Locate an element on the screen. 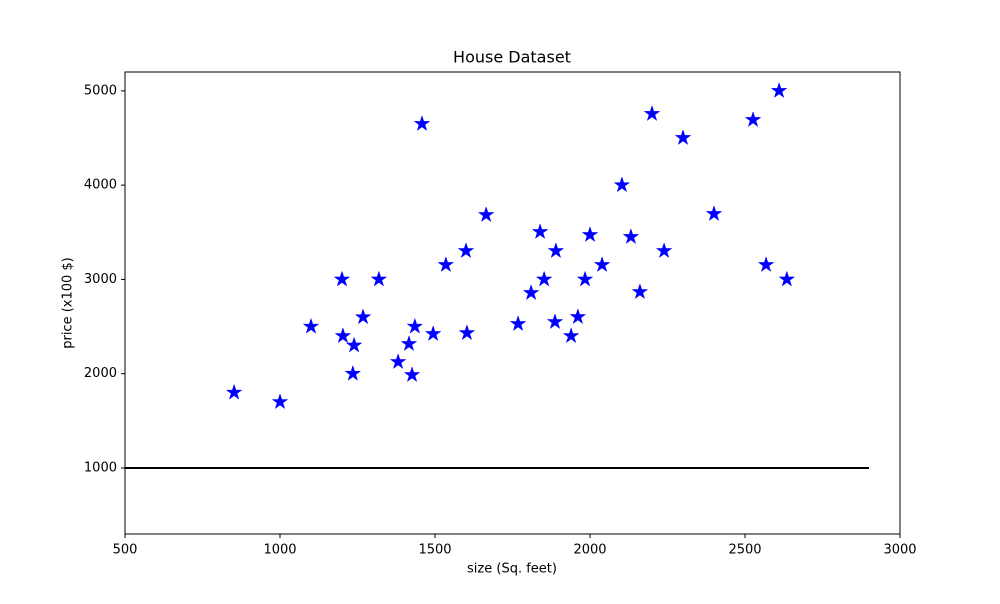  y-tick-label: 4000 is located at coordinates (100, 185).